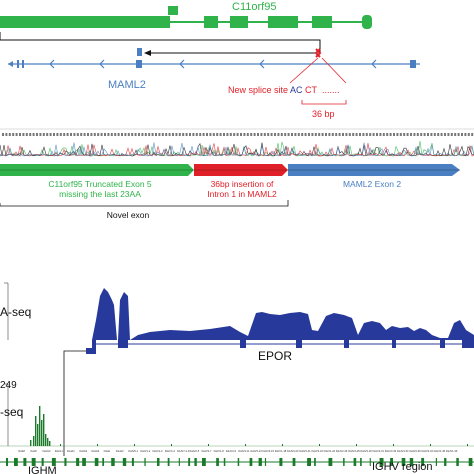  Describe the element at coordinates (342, 451) in the screenshot. I see `ig-gene-label: IGHV2-26` at that location.